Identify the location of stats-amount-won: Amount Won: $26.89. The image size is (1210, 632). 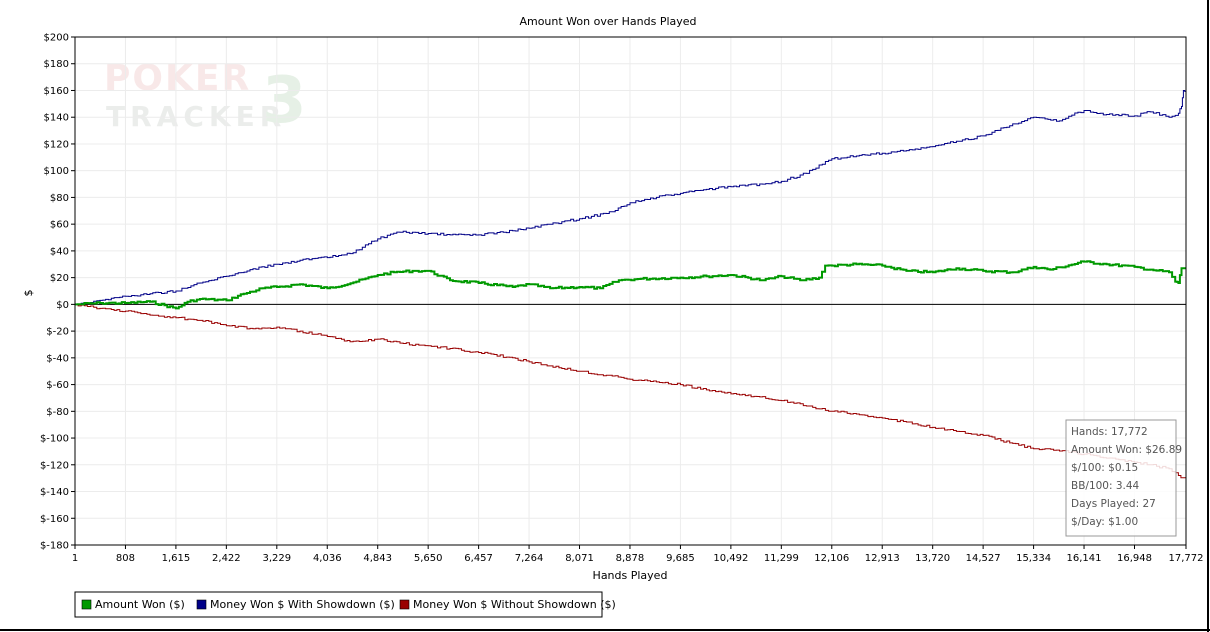
(1126, 450).